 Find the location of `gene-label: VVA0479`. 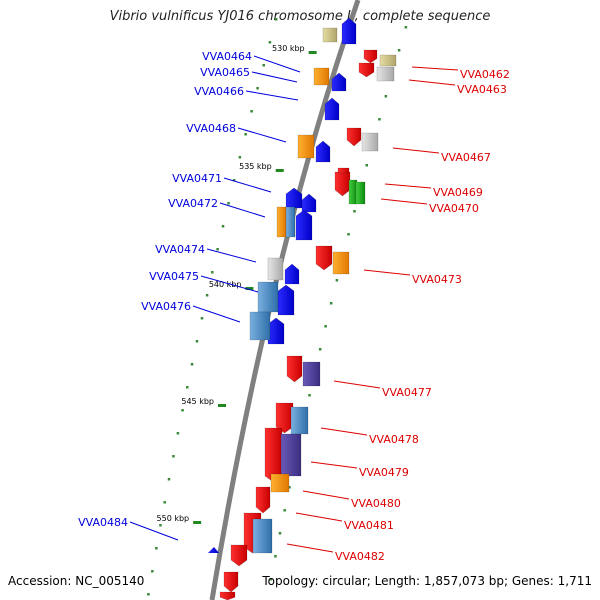

gene-label: VVA0479 is located at coordinates (384, 472).